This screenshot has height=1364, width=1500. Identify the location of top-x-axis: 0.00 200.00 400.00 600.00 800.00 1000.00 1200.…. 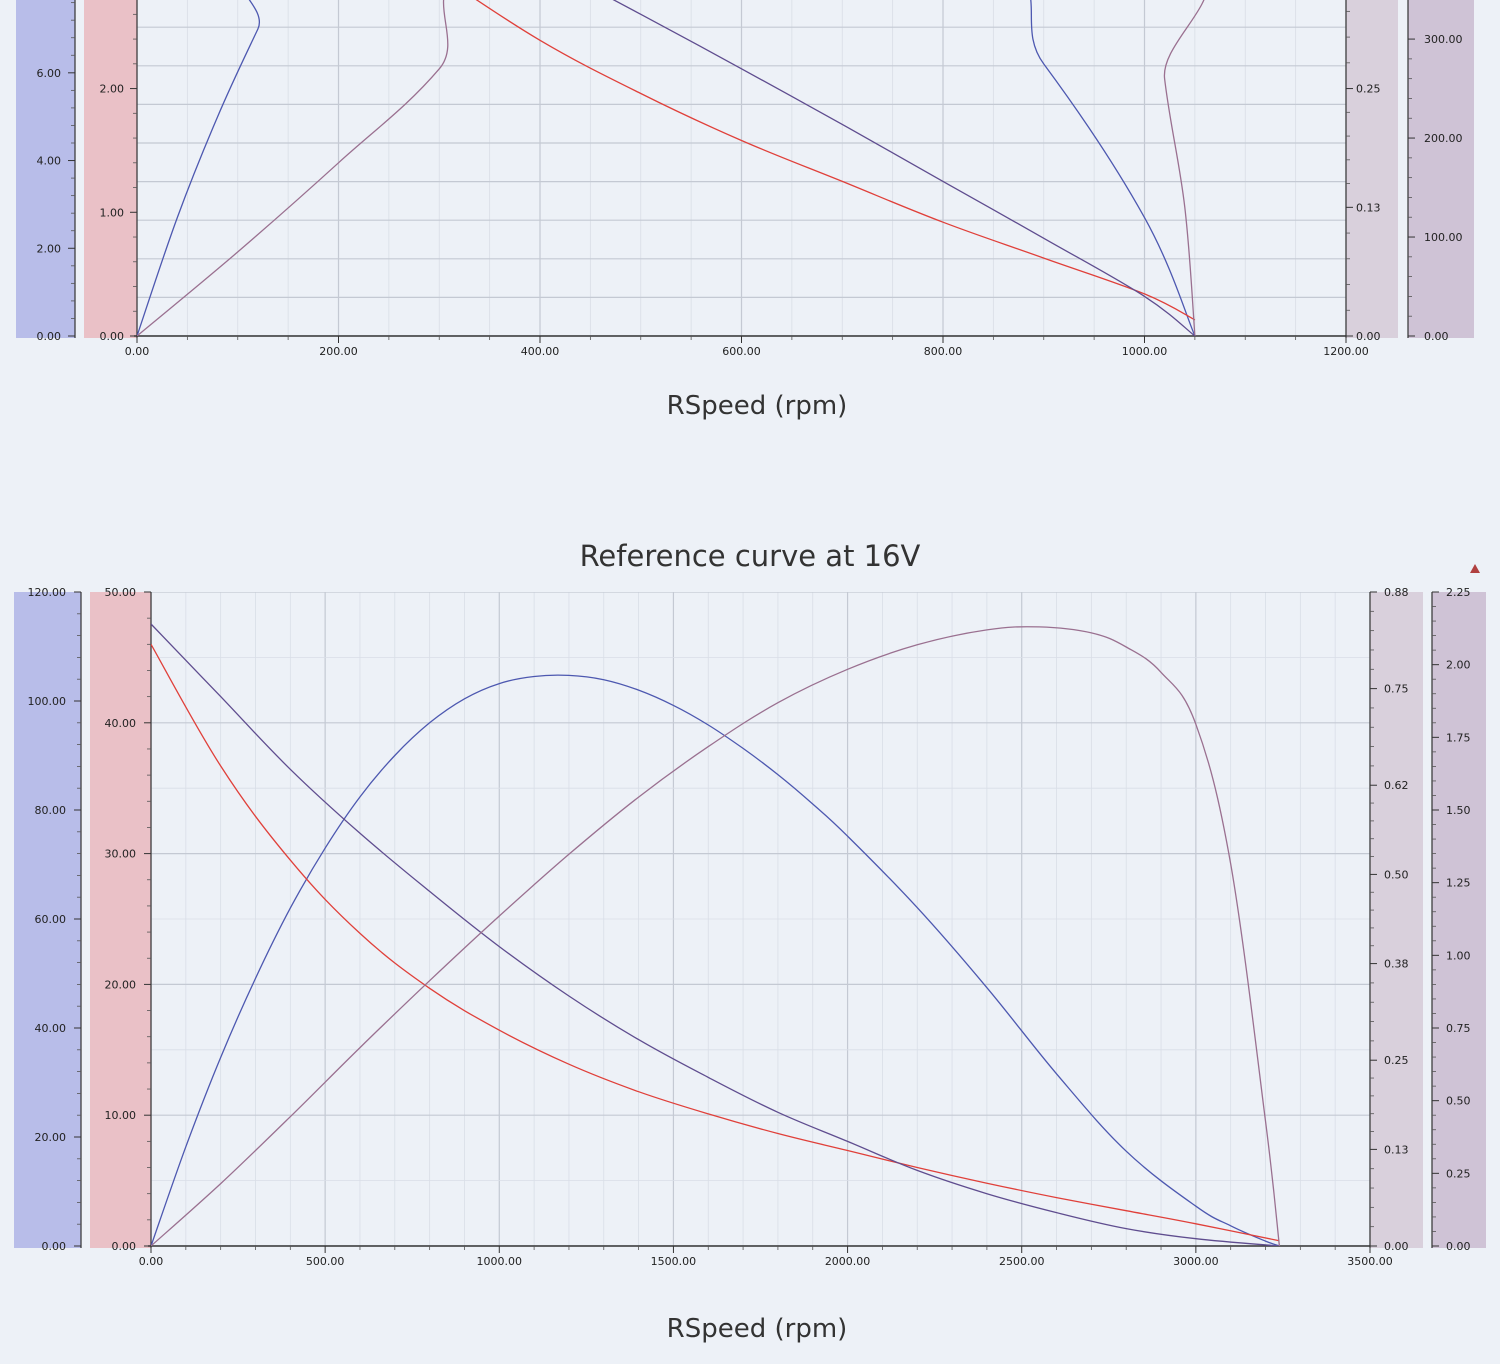
(747, 346).